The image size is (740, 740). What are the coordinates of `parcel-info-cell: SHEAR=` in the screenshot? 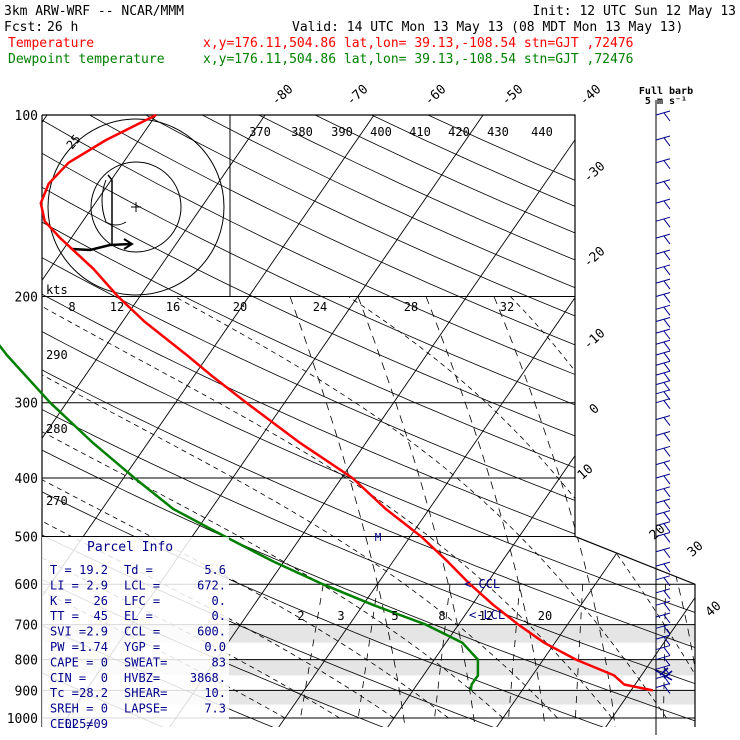 It's located at (145, 693).